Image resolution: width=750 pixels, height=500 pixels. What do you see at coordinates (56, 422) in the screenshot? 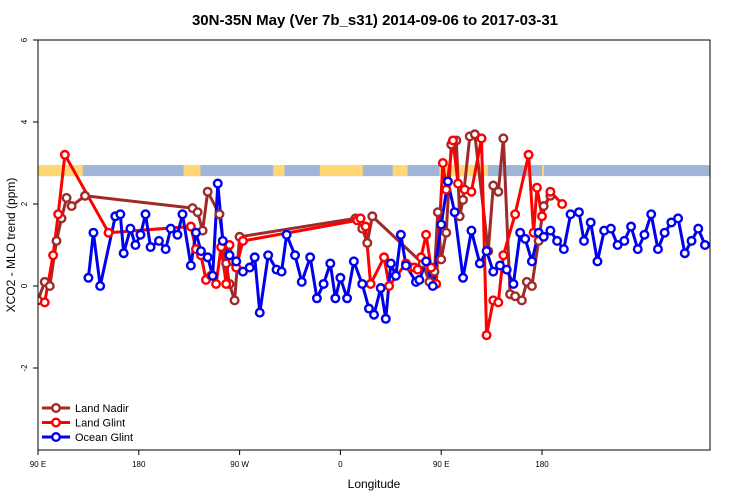
I see `legend-land-glint-marker` at bounding box center [56, 422].